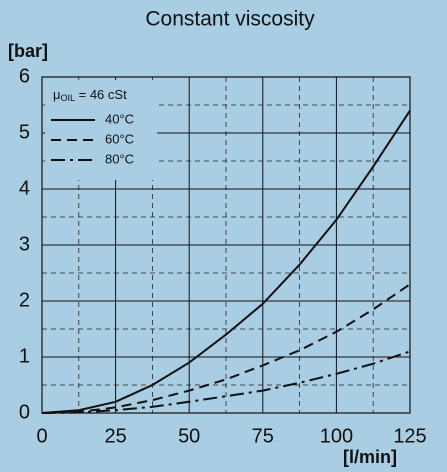 Image resolution: width=447 pixels, height=472 pixels. What do you see at coordinates (115, 436) in the screenshot?
I see `x-tick-label: 25` at bounding box center [115, 436].